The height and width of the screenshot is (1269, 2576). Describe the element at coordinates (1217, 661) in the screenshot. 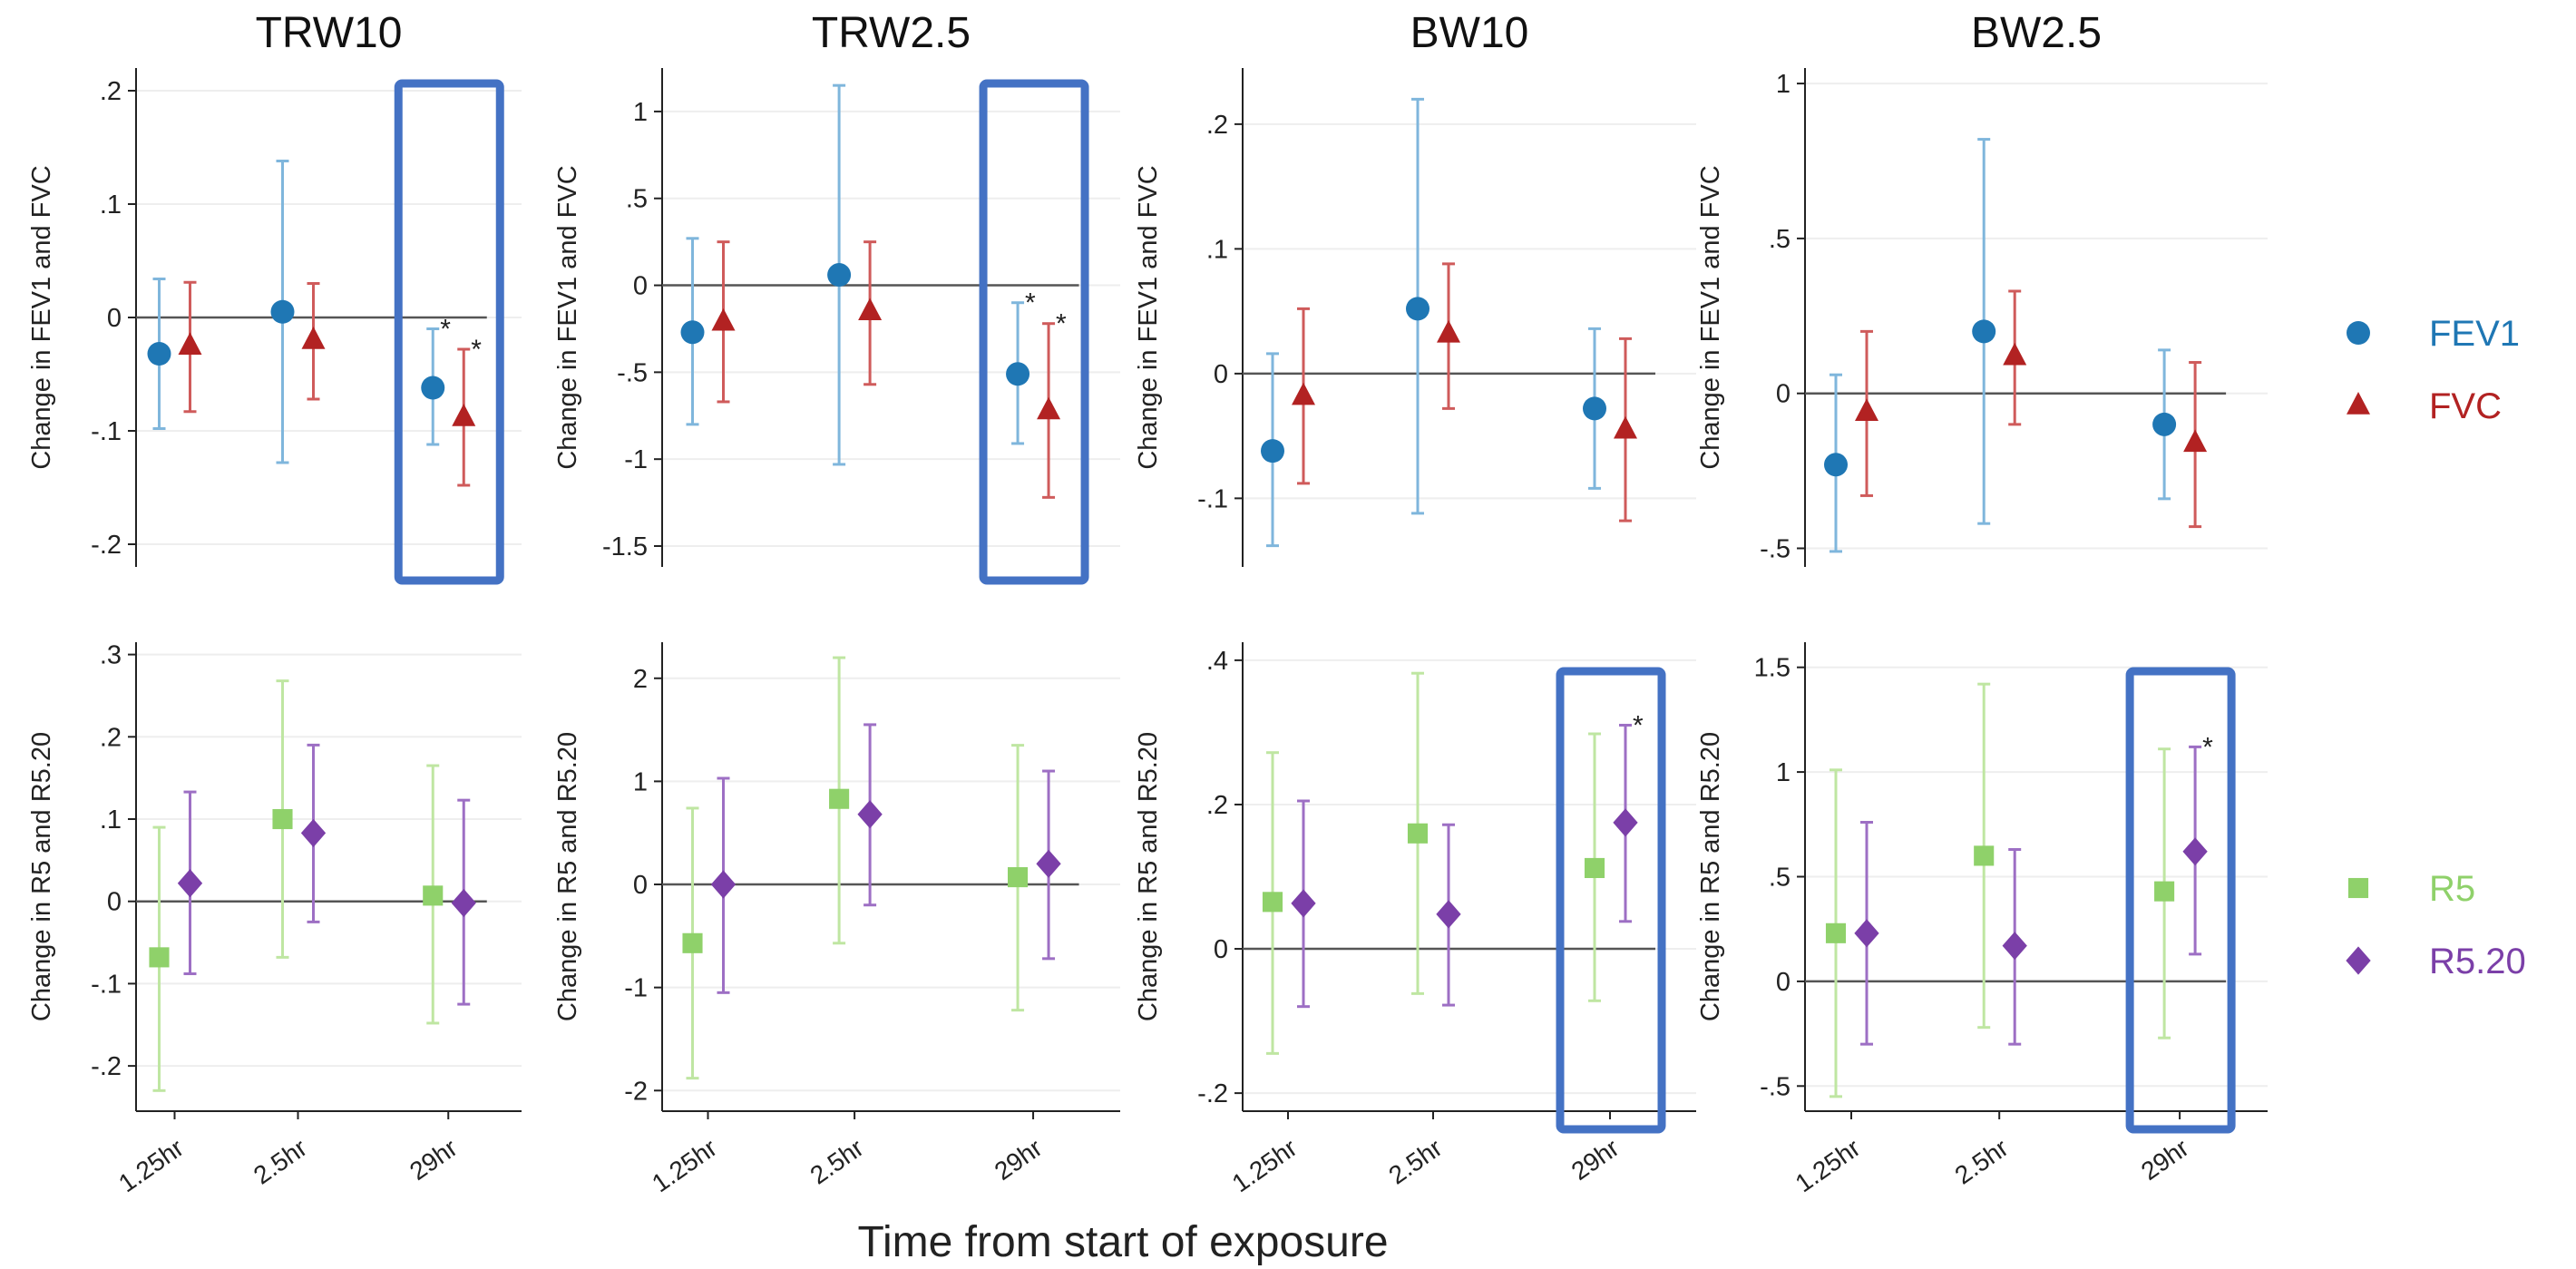

I see `y-tick-label: .4` at that location.